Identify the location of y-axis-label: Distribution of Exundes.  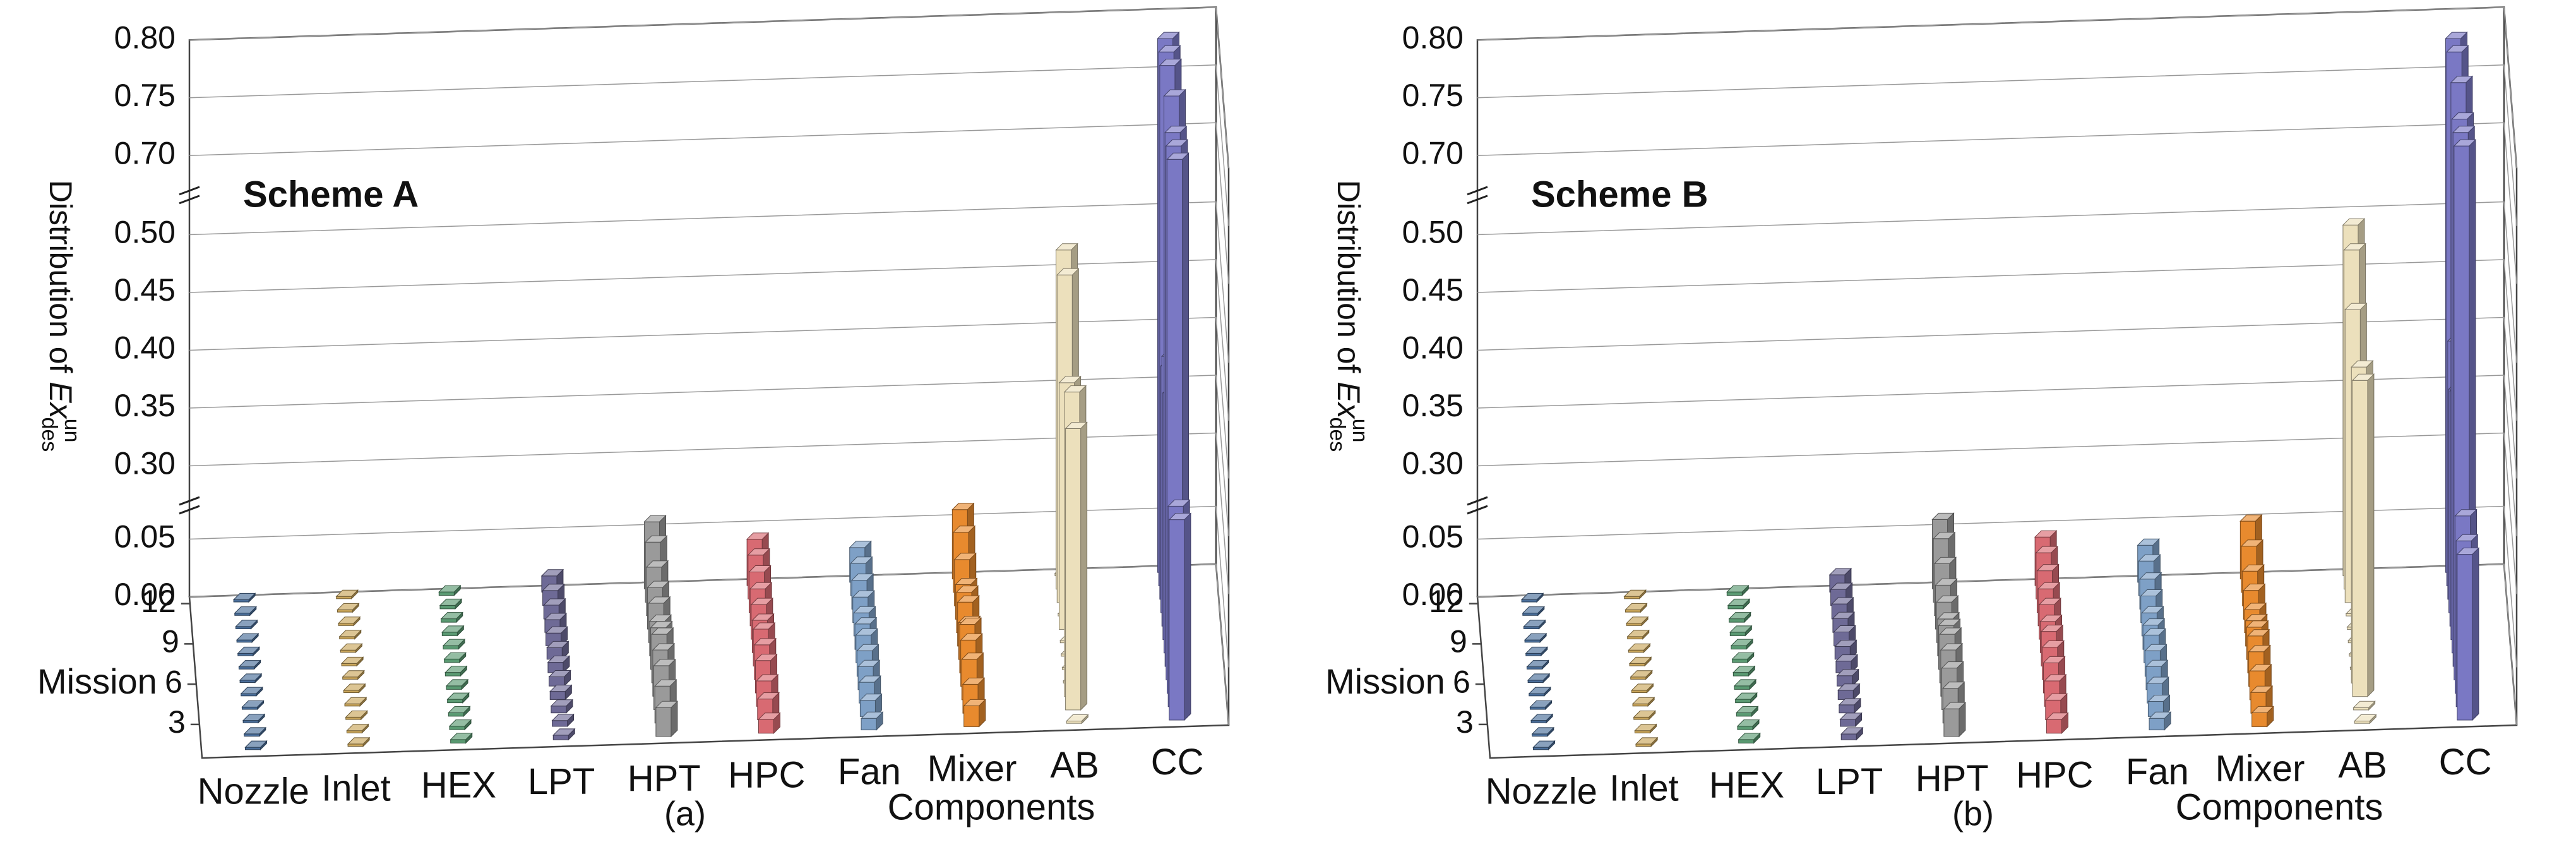
(60, 316).